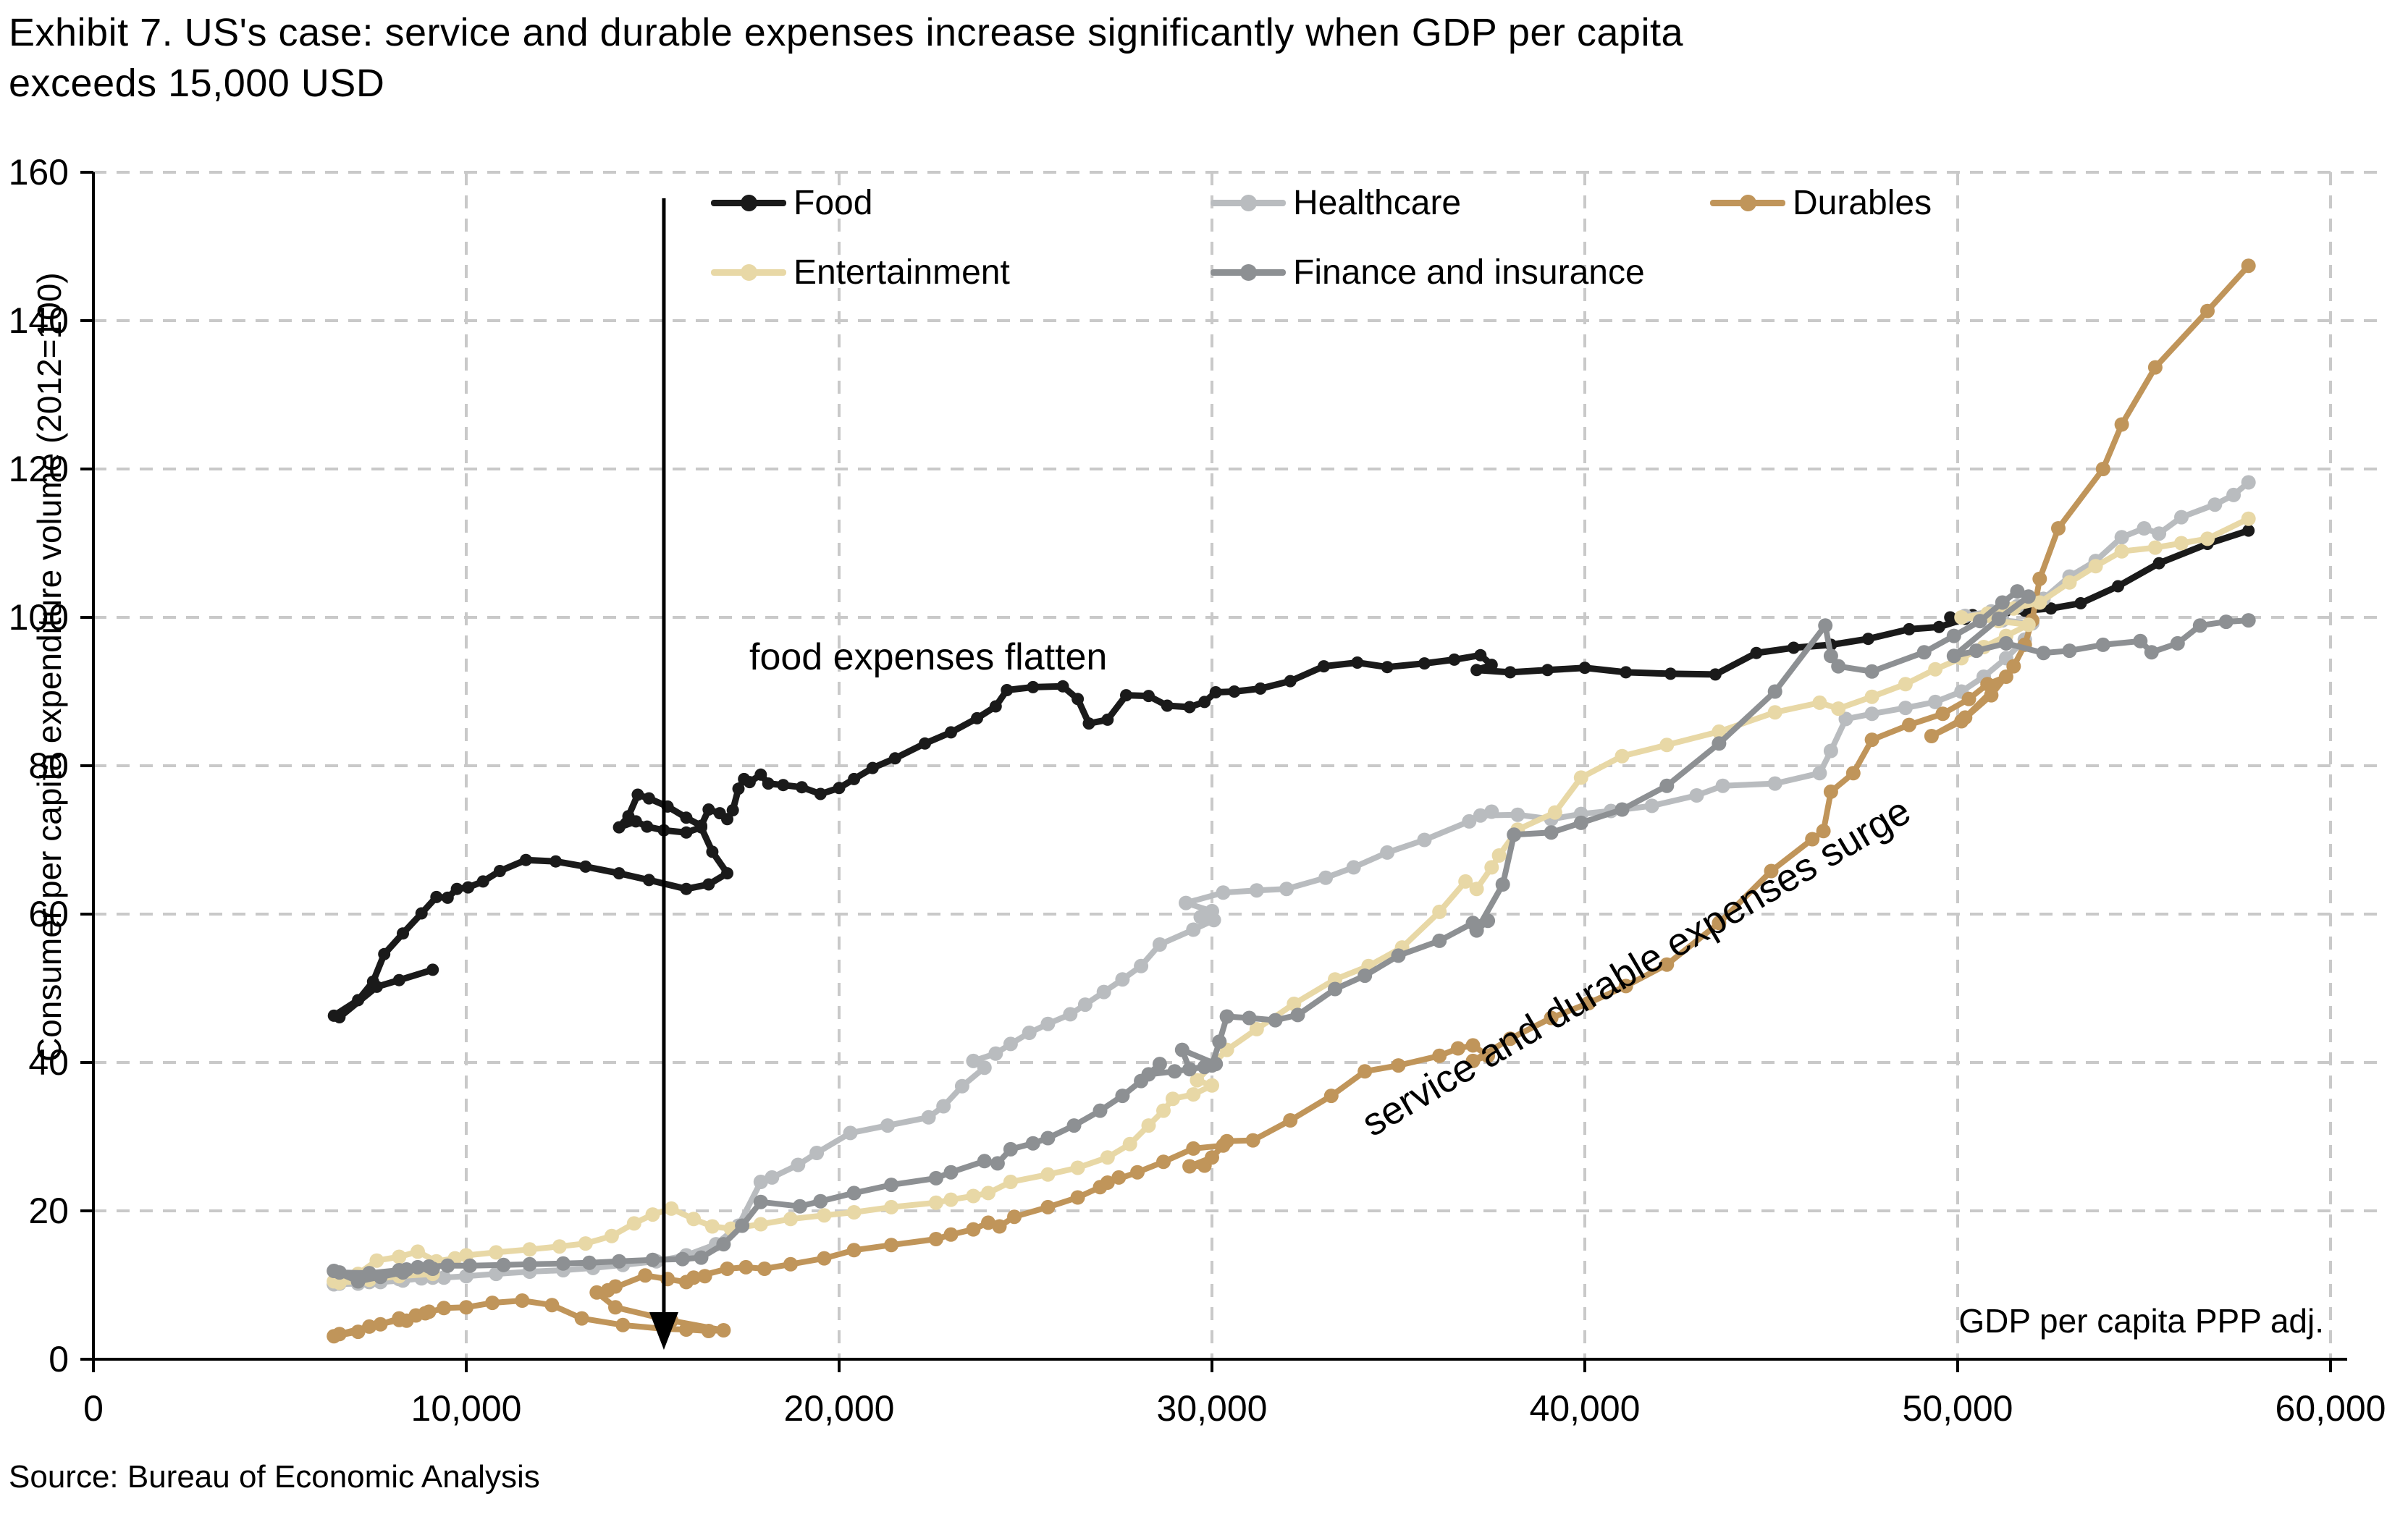  I want to click on entertainment-line-marker-icon, so click(748, 272).